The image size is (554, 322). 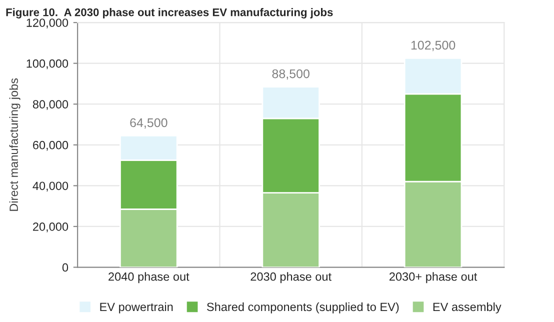 I want to click on x-tick-label: 2040 phase out, so click(x=149, y=278).